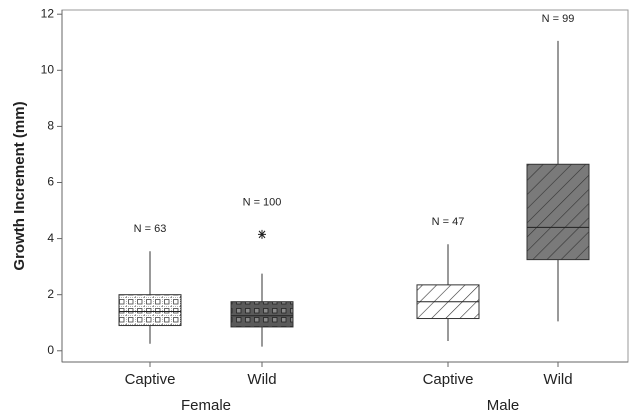 The image size is (640, 418). Describe the element at coordinates (19, 185) in the screenshot. I see `y-axis-label: Growth Increment (mm)` at that location.